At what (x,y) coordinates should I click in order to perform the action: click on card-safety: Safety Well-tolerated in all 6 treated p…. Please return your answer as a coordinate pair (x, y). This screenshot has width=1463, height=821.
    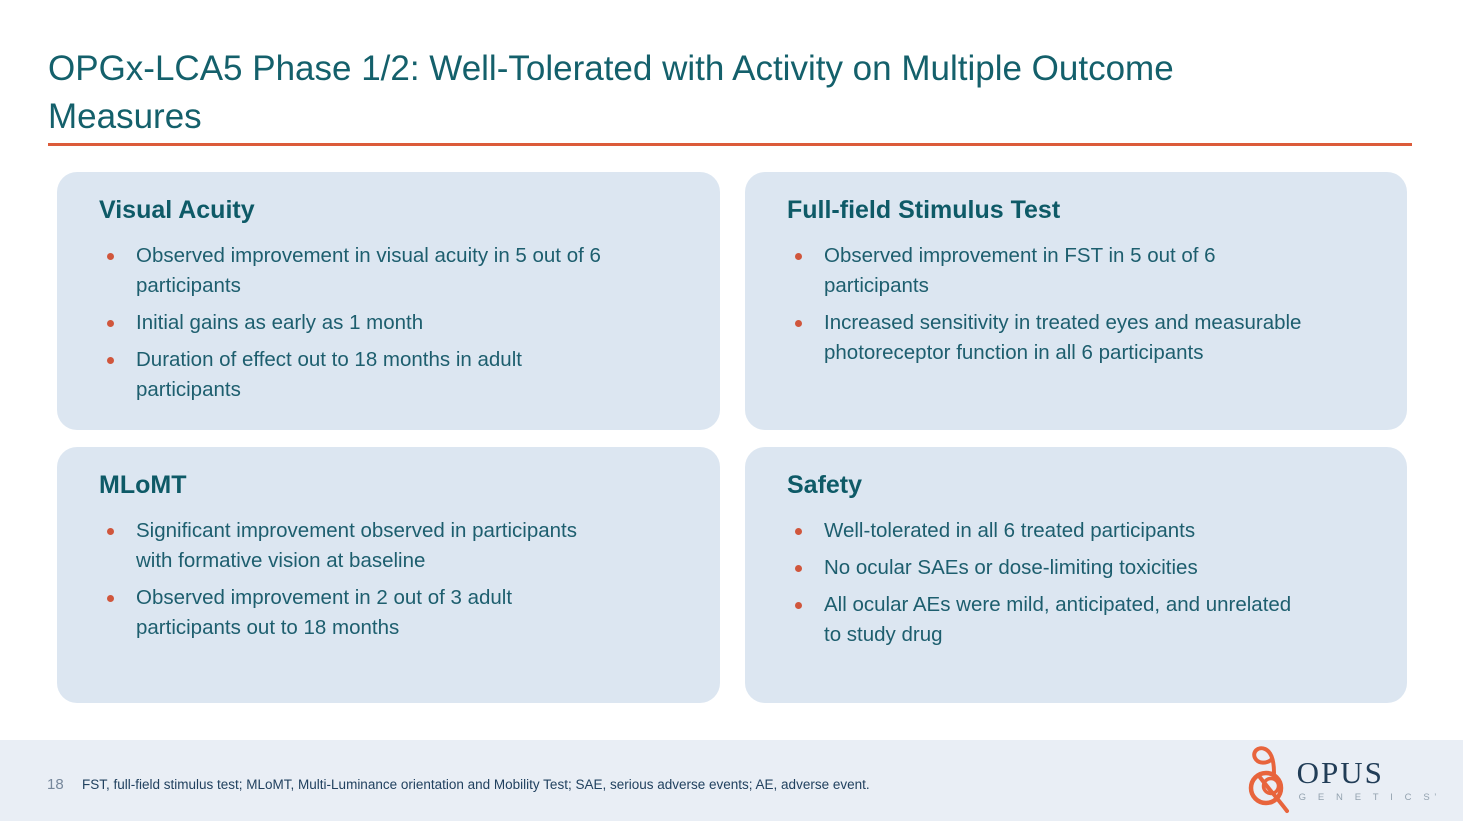
    Looking at the image, I should click on (1076, 575).